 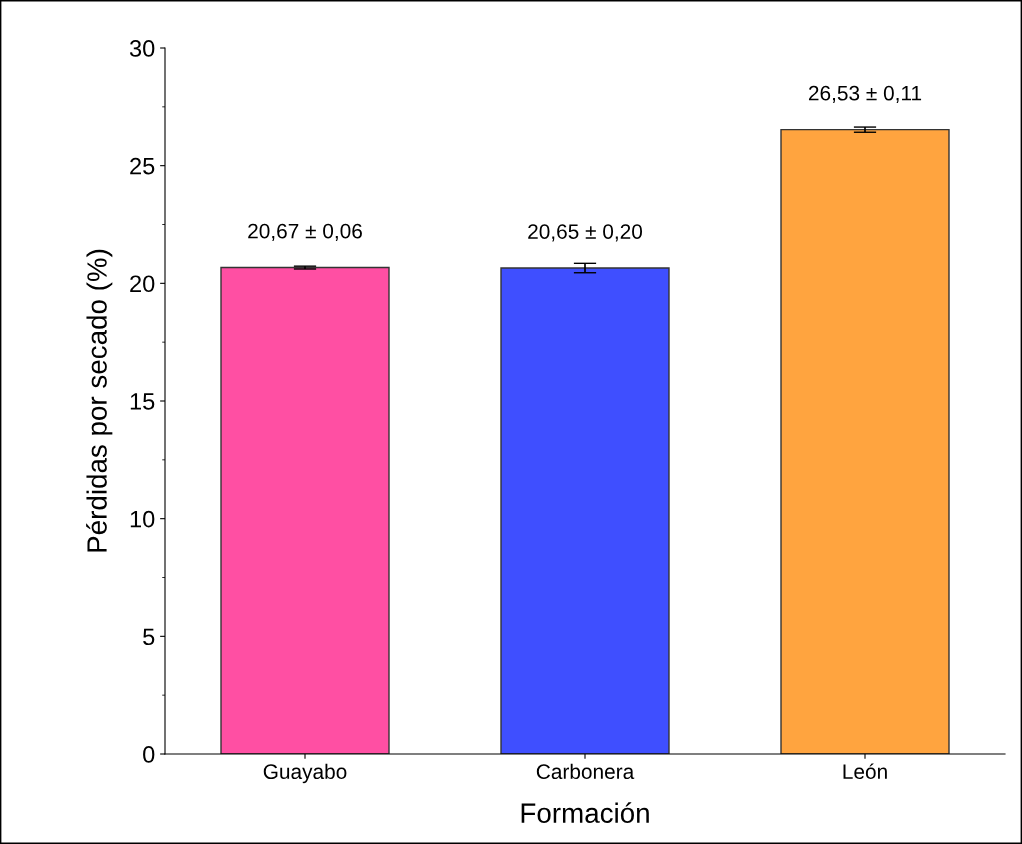 What do you see at coordinates (149, 637) in the screenshot?
I see `y-tick-label: 5` at bounding box center [149, 637].